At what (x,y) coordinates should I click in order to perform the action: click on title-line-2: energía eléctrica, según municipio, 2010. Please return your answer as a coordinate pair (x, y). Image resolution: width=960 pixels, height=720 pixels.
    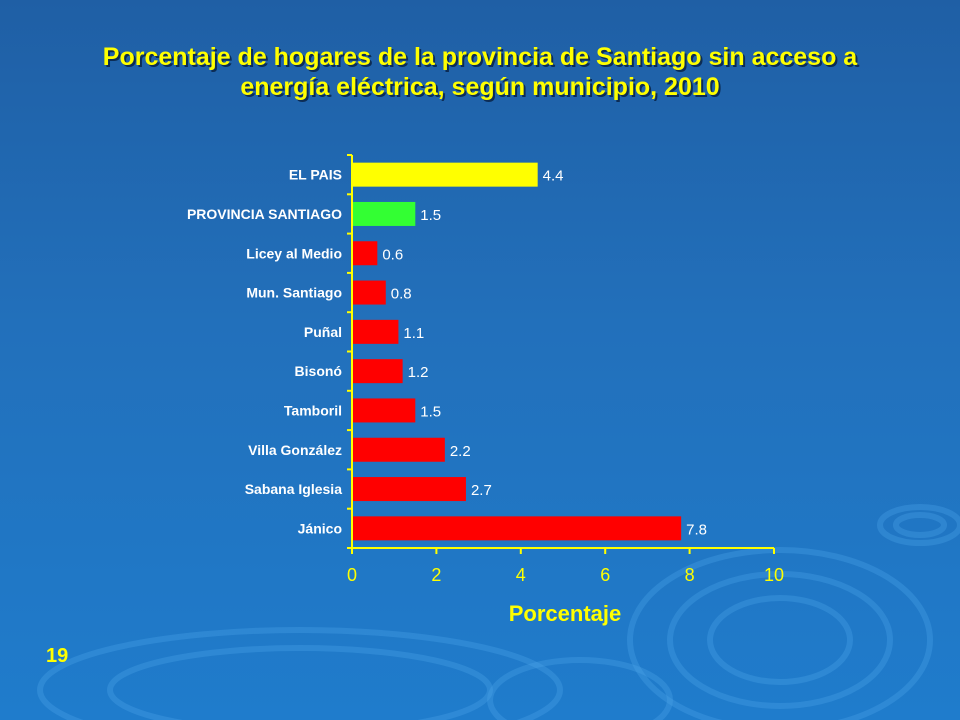
    Looking at the image, I should click on (480, 87).